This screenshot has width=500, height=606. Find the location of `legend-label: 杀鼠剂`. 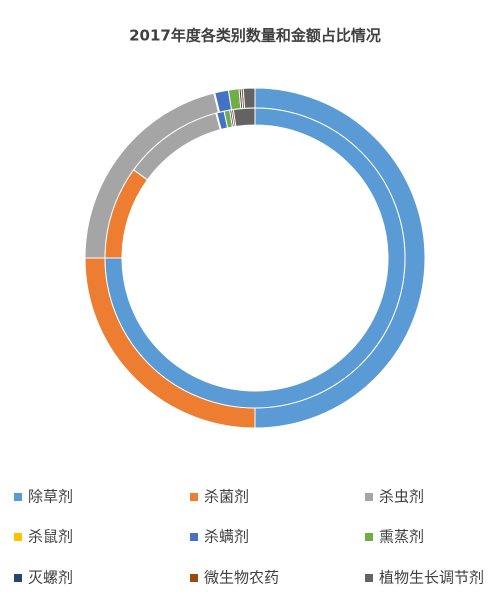

legend-label: 杀鼠剂 is located at coordinates (50, 537).